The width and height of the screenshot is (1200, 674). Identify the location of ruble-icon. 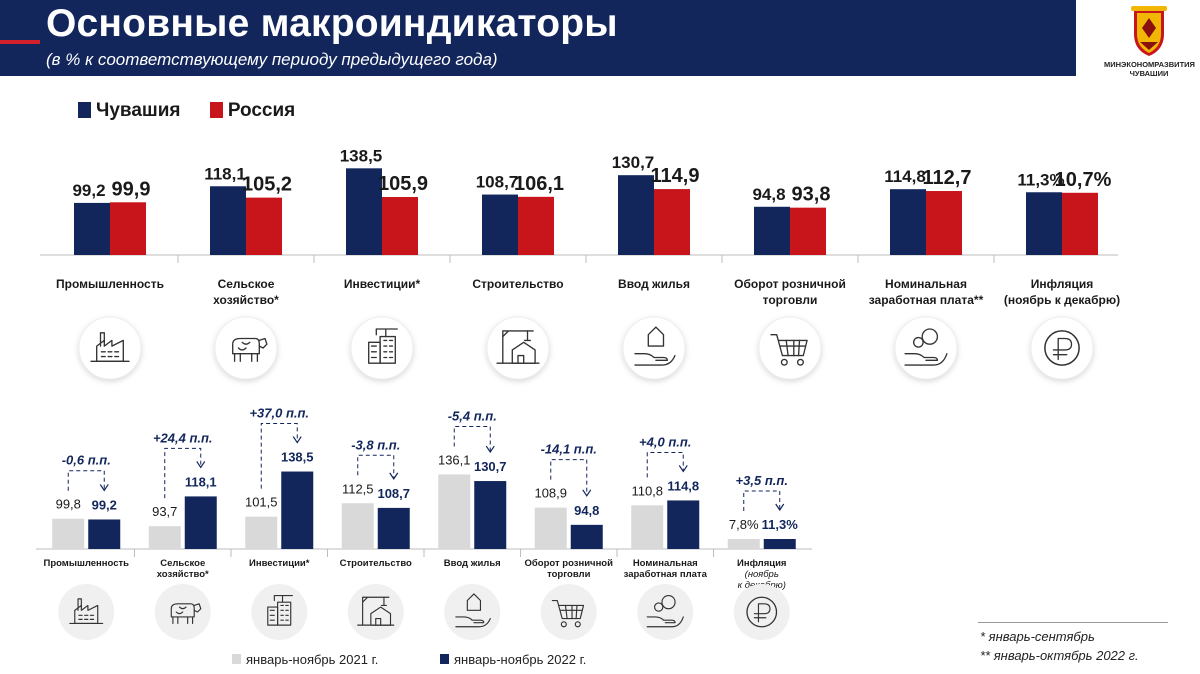
(1062, 348).